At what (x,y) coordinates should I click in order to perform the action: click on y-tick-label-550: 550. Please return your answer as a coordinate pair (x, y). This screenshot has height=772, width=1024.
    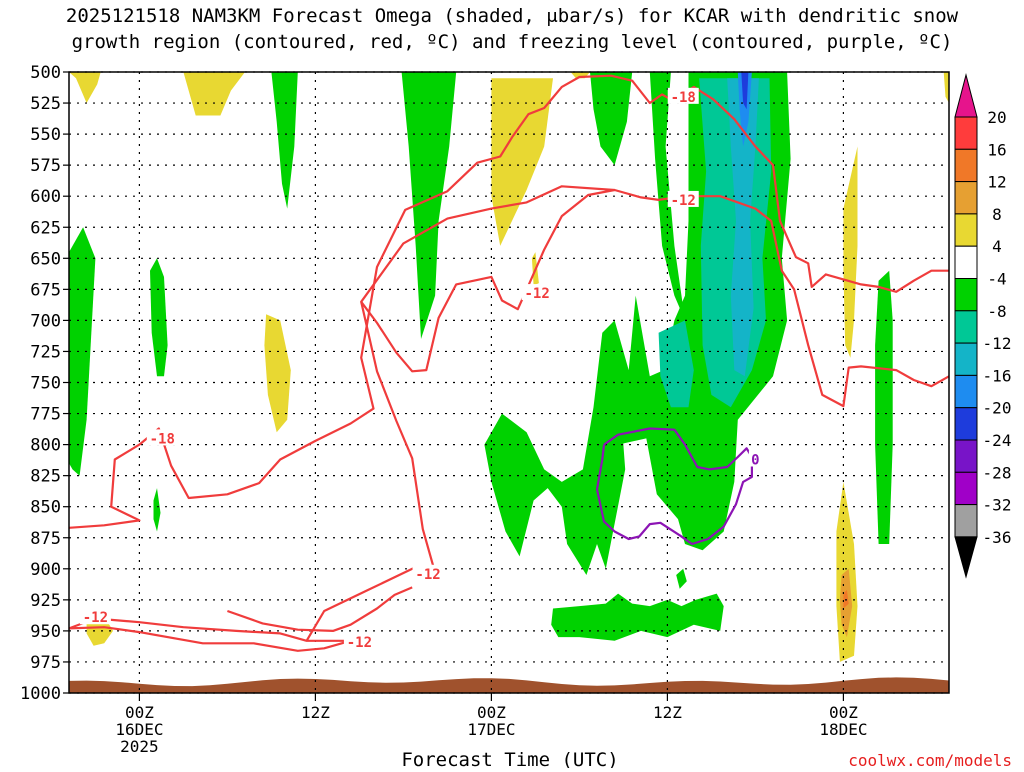
    Looking at the image, I should click on (45, 135).